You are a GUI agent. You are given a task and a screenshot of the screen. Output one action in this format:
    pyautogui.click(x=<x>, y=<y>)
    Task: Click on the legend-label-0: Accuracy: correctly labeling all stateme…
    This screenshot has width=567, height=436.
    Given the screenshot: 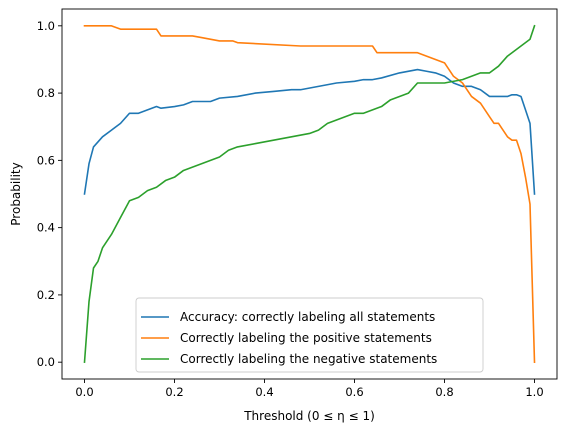 What is the action you would take?
    pyautogui.click(x=307, y=317)
    